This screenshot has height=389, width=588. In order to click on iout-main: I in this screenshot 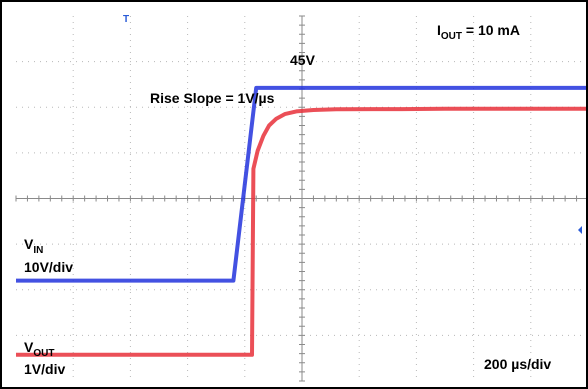, I will do `click(439, 30)`.